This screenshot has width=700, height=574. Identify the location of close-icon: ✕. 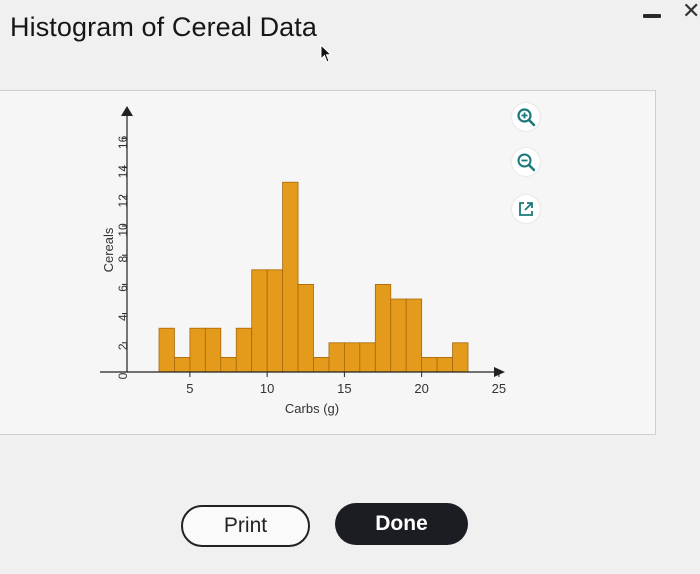
(691, 11).